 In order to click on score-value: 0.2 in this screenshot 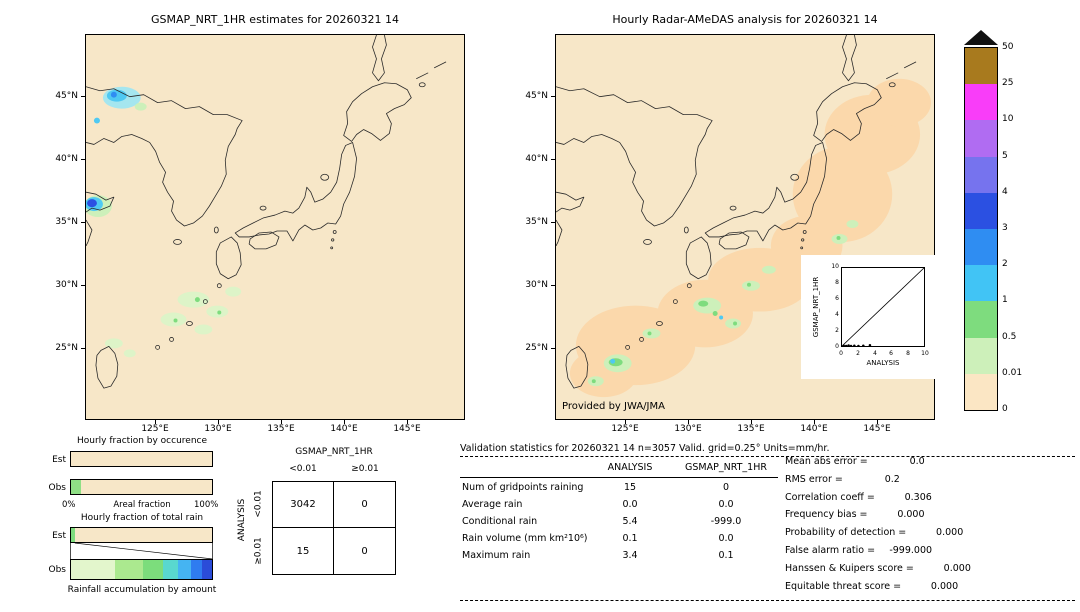, I will do `click(892, 479)`.